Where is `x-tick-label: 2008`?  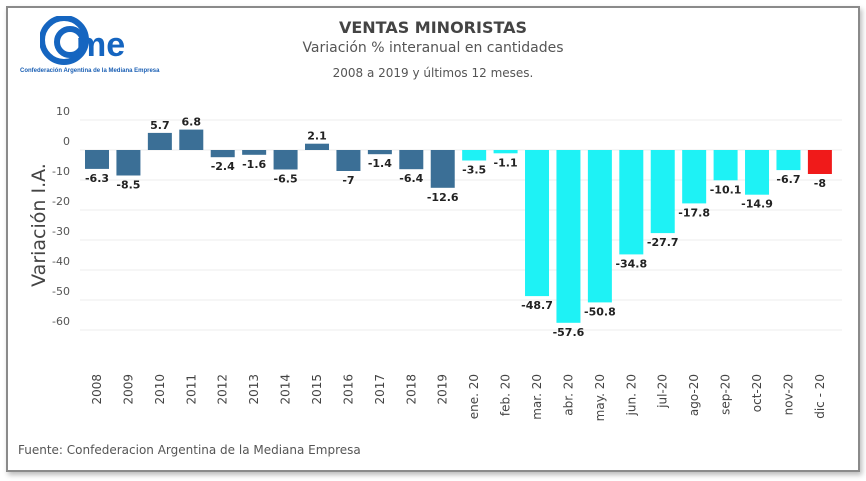 x-tick-label: 2008 is located at coordinates (97, 389).